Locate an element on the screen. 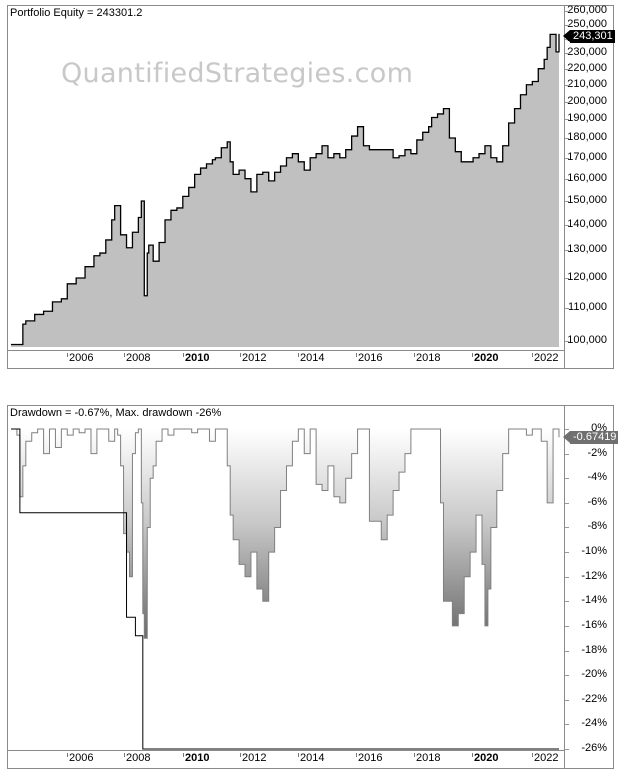 This screenshot has height=779, width=619. y-tick-label: -18% is located at coordinates (594, 649).